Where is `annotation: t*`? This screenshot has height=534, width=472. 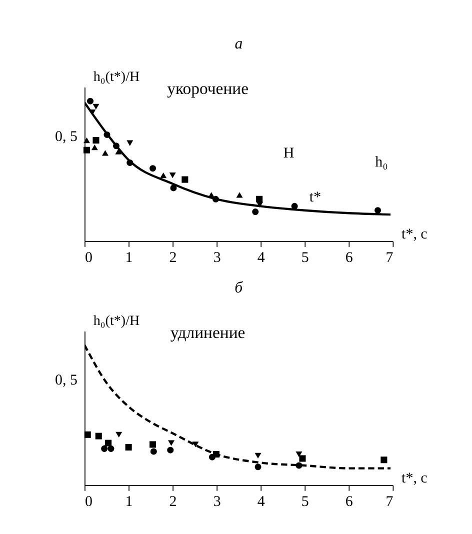
annotation: t* is located at coordinates (315, 198).